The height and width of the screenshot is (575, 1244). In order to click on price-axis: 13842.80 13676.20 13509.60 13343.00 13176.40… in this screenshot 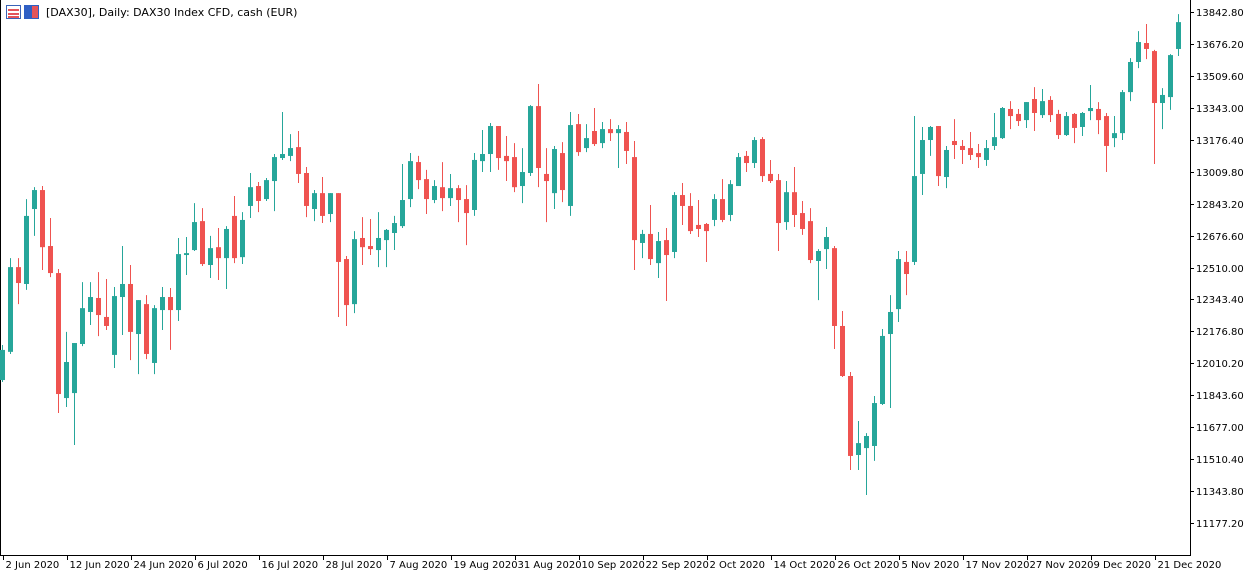, I will do `click(1217, 269)`.